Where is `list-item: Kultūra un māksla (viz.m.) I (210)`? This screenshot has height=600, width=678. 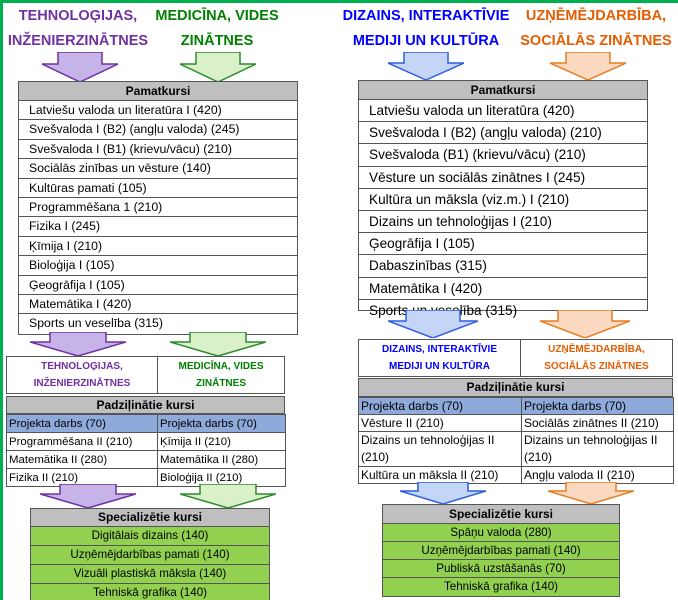 list-item: Kultūra un māksla (viz.m.) I (210) is located at coordinates (503, 200).